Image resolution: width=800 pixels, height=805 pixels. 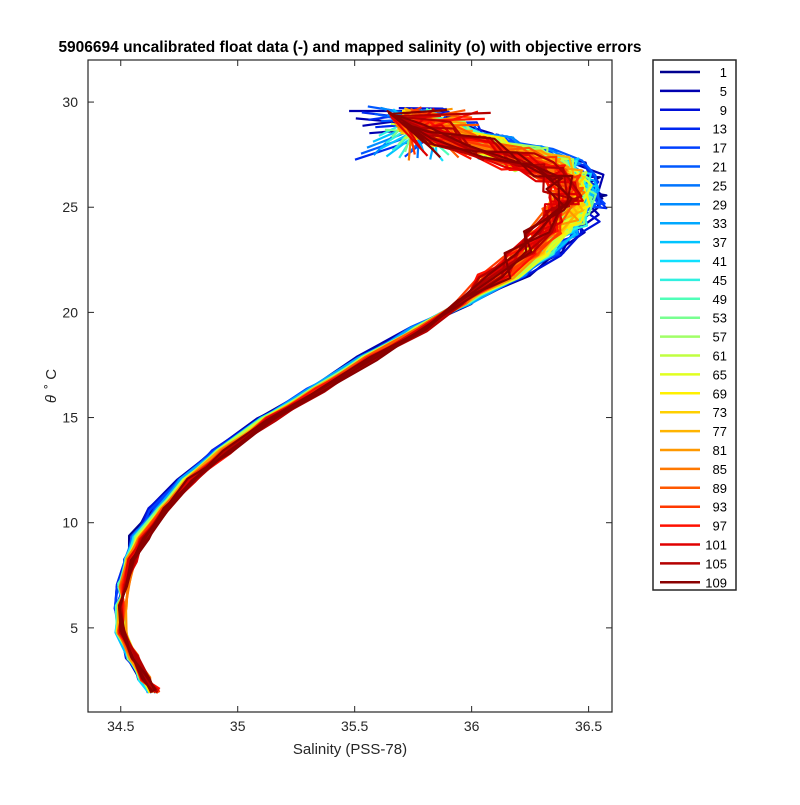 What do you see at coordinates (720, 167) in the screenshot?
I see `legend-entry-label: 21` at bounding box center [720, 167].